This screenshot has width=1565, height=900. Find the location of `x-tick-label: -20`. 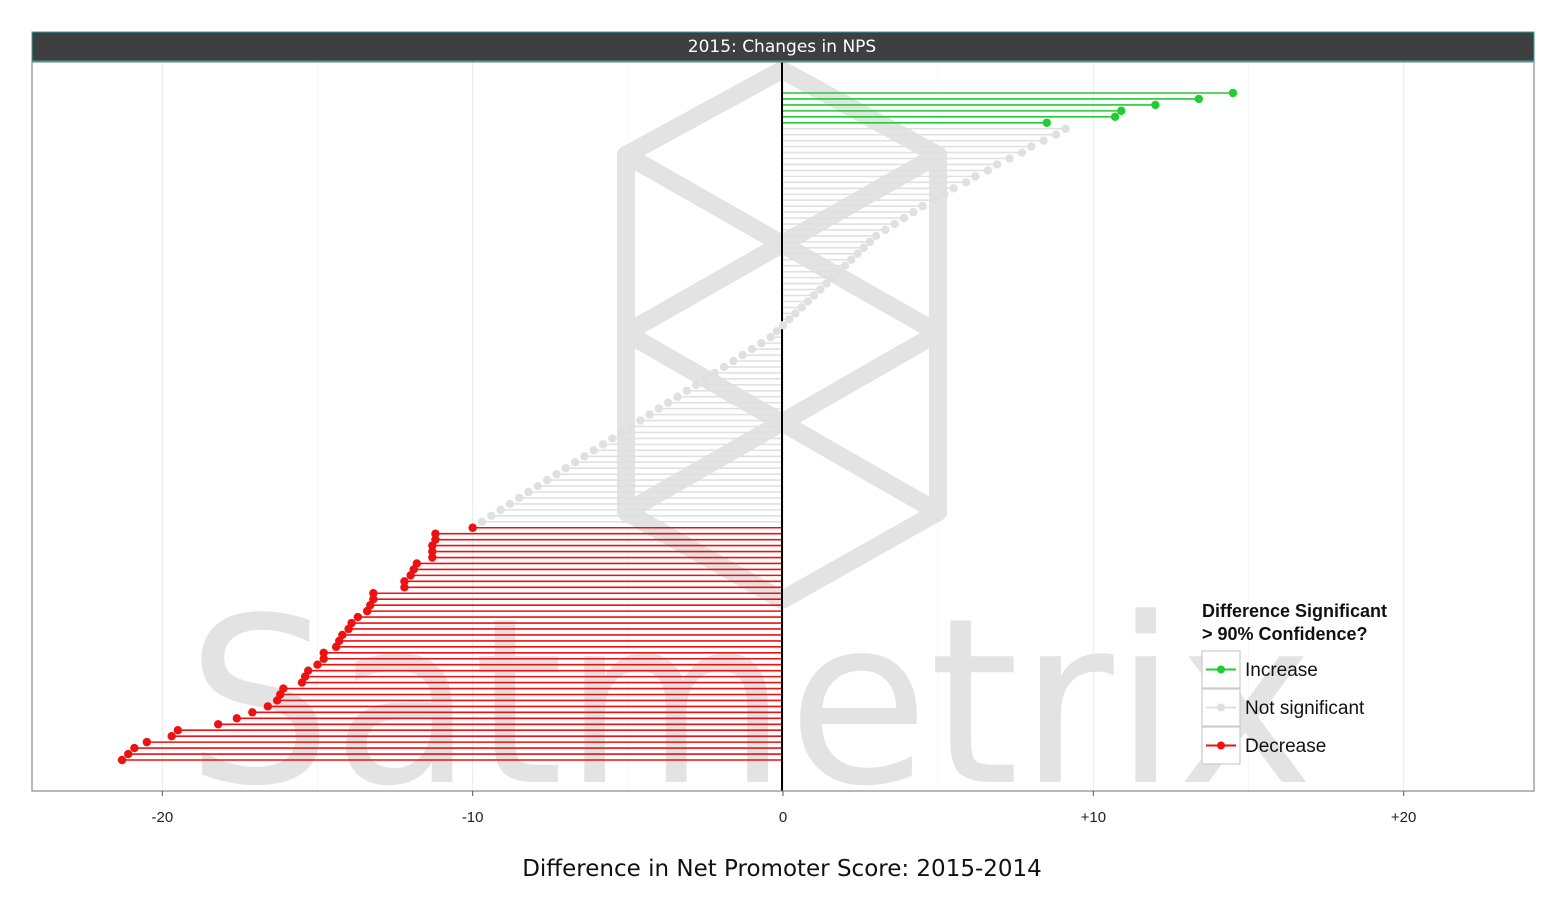

x-tick-label: -20 is located at coordinates (162, 817).